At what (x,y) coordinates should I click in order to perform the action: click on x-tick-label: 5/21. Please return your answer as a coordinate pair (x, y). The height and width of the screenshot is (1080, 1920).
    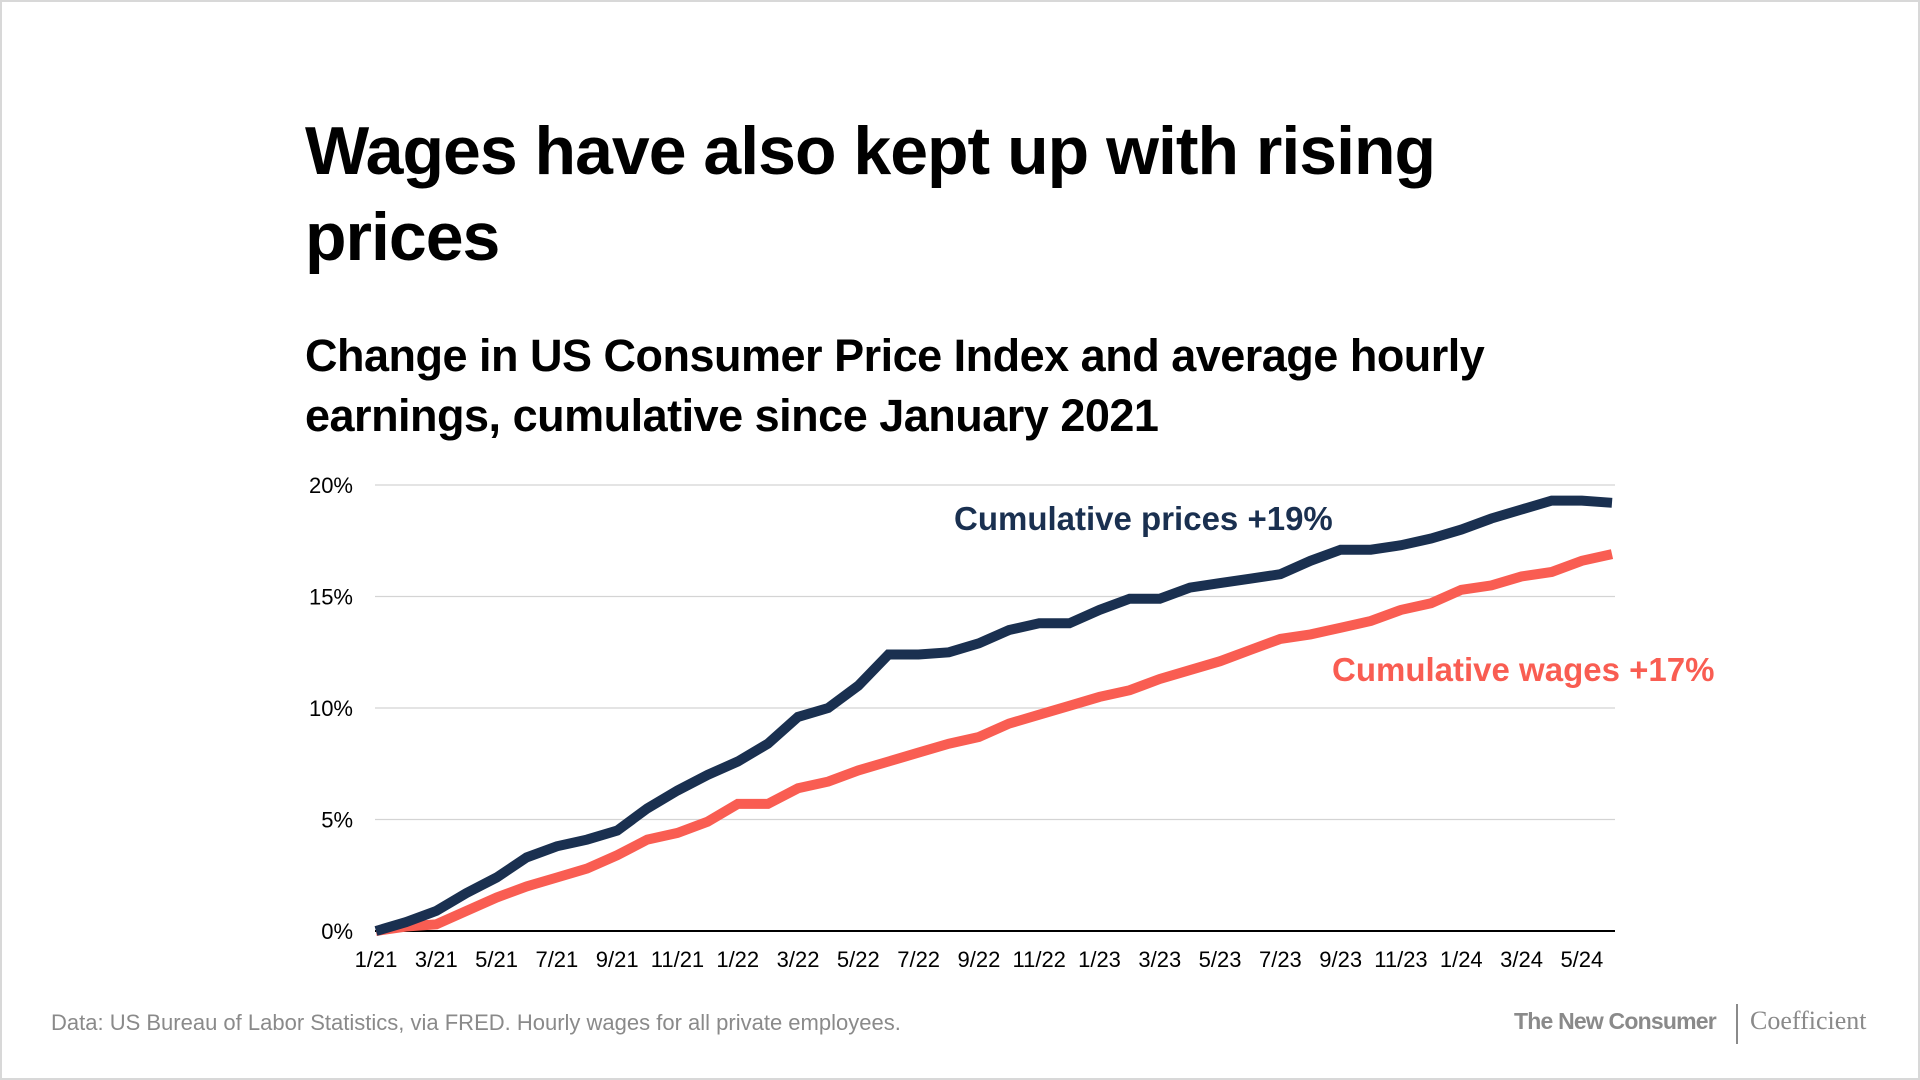
    Looking at the image, I should click on (496, 959).